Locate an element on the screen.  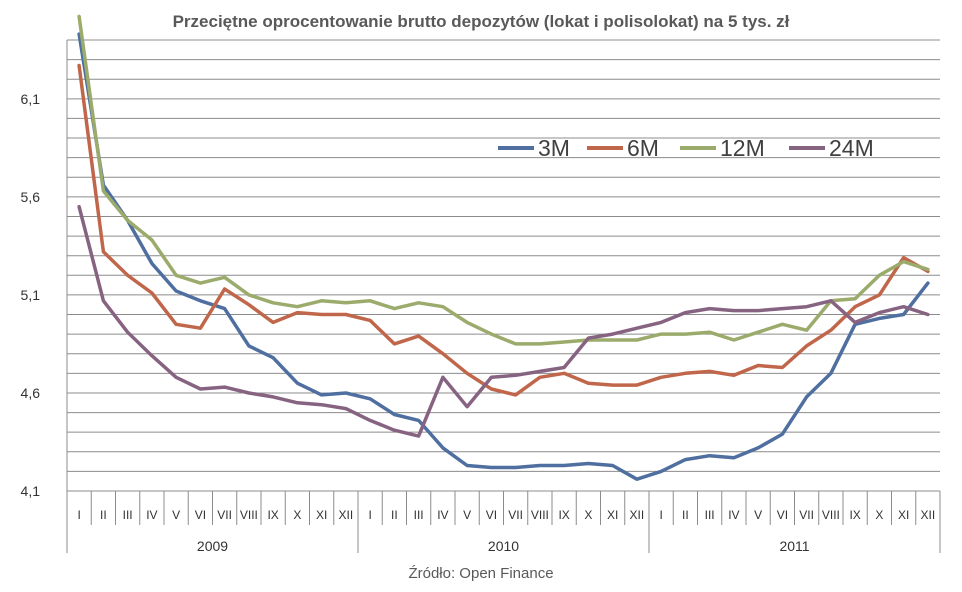
y-axis-ticks: 4,1 4,6 5,1 5,6 6,1 is located at coordinates (31, 295).